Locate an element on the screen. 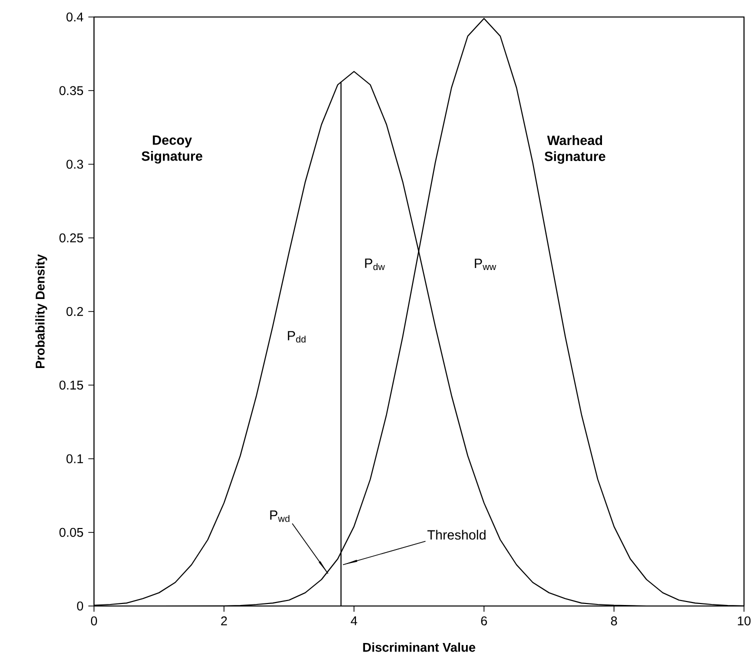  annotation: P$_{dd}$ is located at coordinates (297, 337).